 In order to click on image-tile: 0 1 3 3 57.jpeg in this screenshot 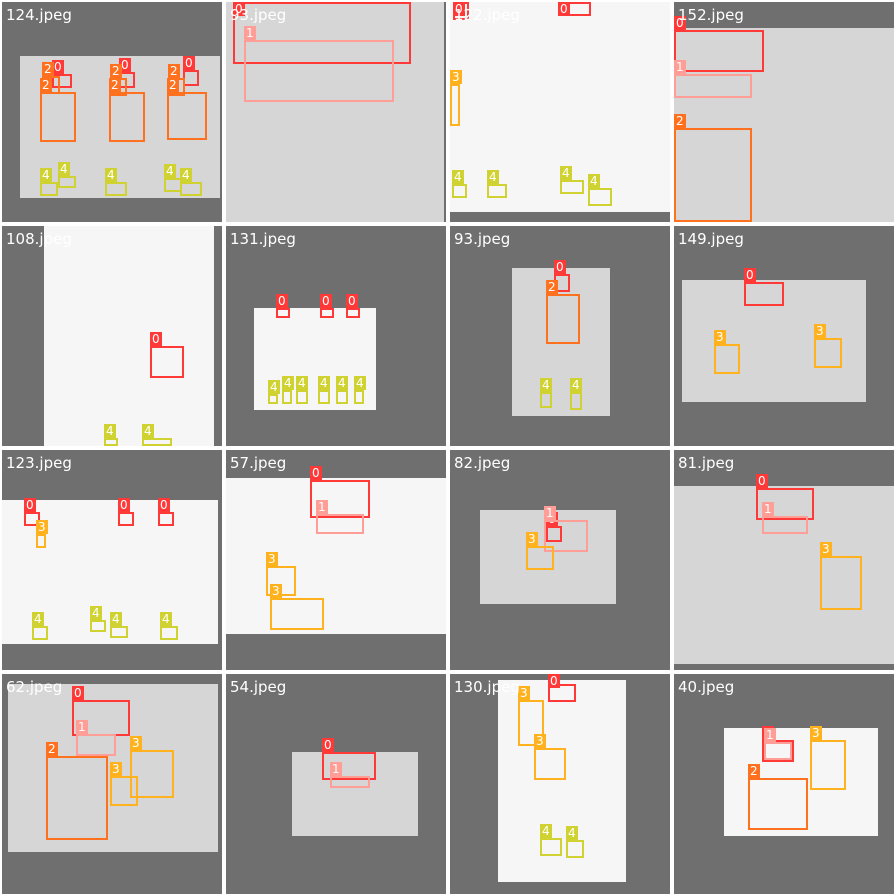, I will do `click(336, 560)`.